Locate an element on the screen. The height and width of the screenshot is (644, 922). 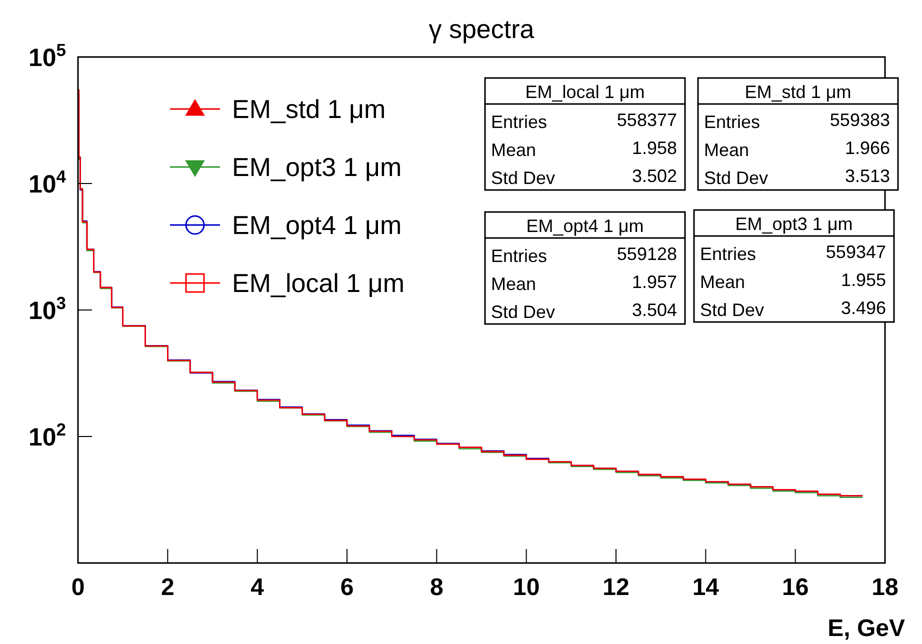
x-tick-label: 6 is located at coordinates (347, 587).